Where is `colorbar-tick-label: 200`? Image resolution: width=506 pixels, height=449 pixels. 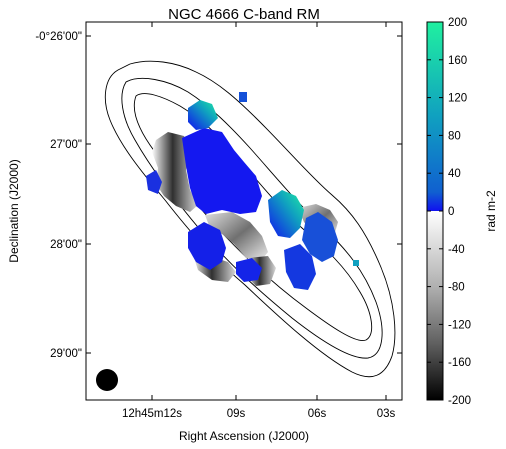 colorbar-tick-label: 200 is located at coordinates (457, 23).